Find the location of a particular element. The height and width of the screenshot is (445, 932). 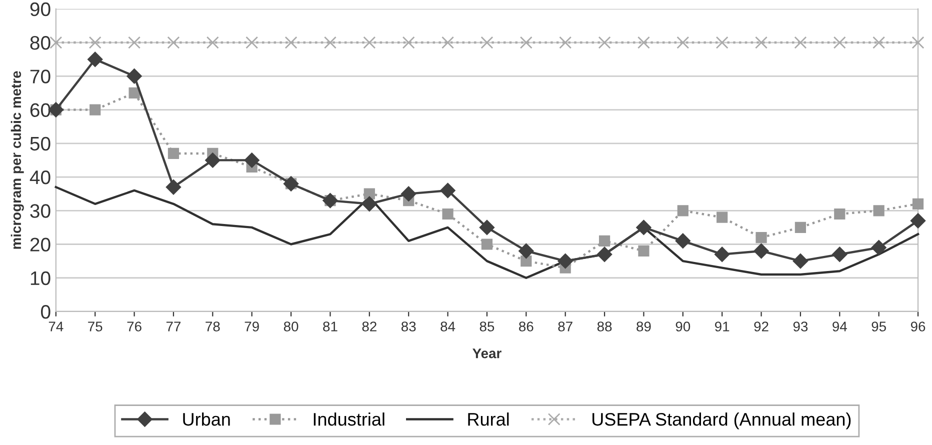

x-tick-label: 90 is located at coordinates (683, 327).